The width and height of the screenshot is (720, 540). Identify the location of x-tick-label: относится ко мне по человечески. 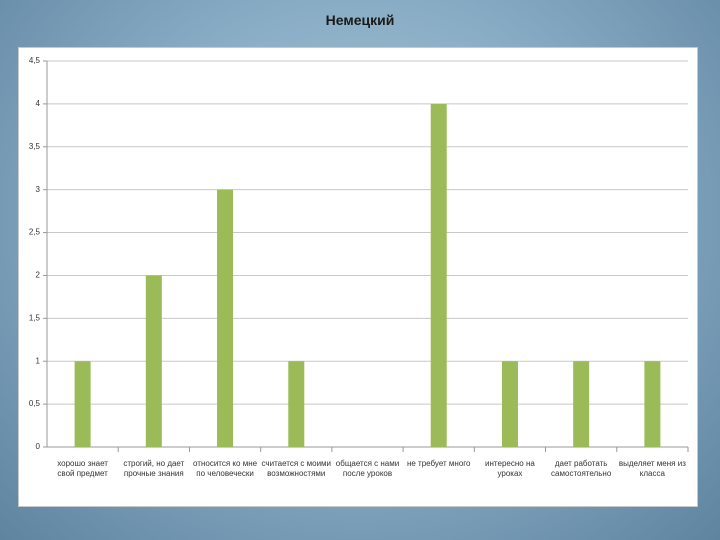
(225, 468).